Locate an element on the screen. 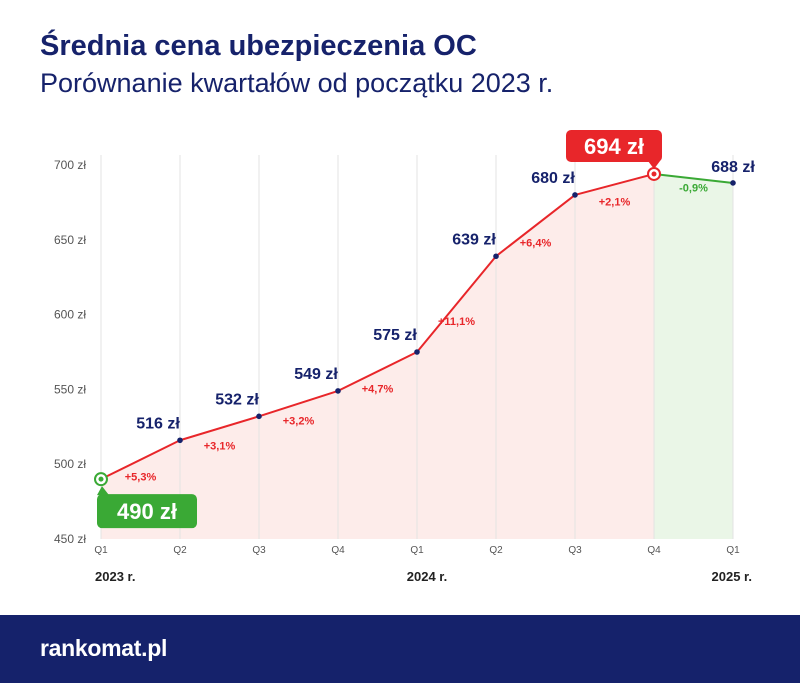 This screenshot has height=683, width=800. year-label: 2024 r. is located at coordinates (427, 576).